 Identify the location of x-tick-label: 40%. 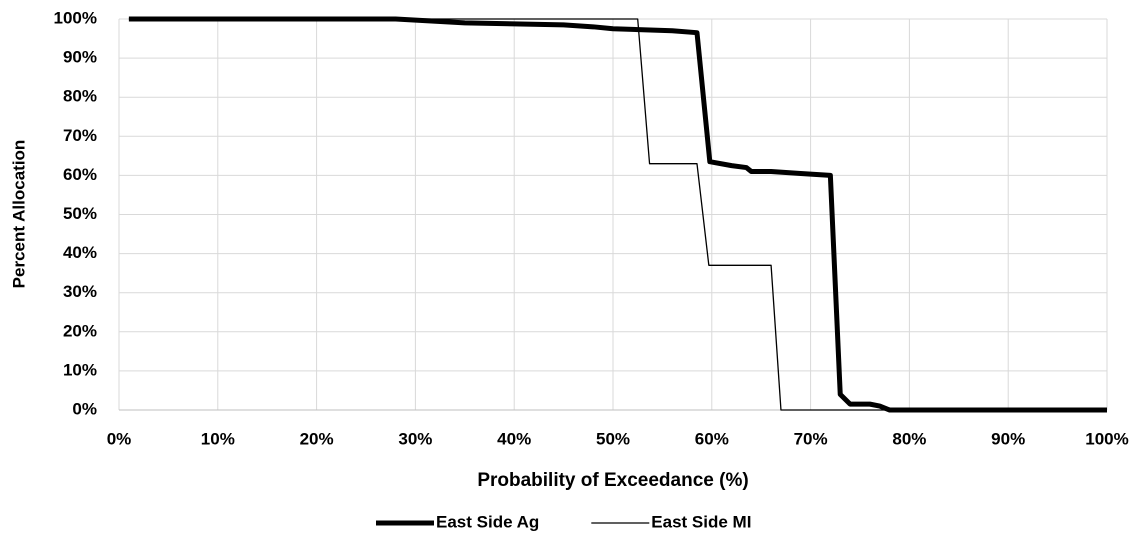
(514, 438).